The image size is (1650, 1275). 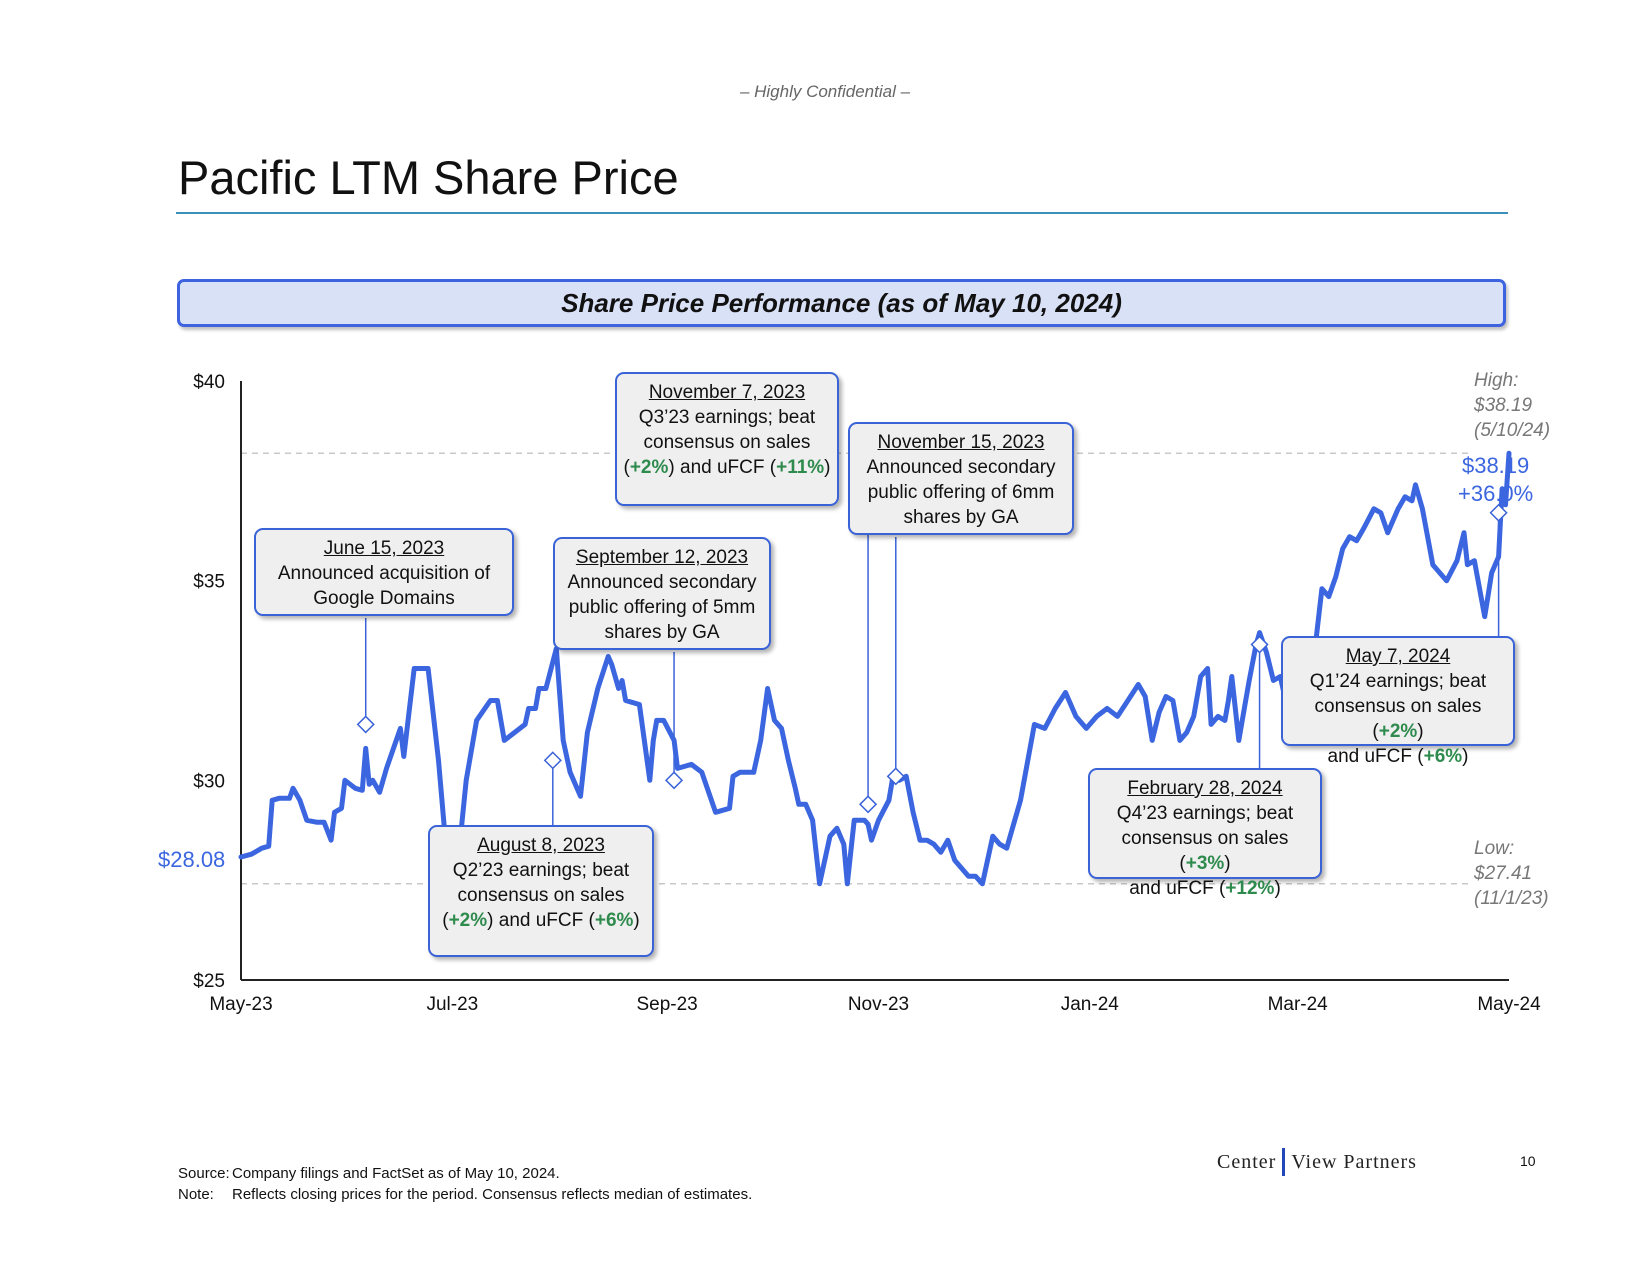 I want to click on callout-line: consensus on sales (+2%), so click(x=1398, y=719).